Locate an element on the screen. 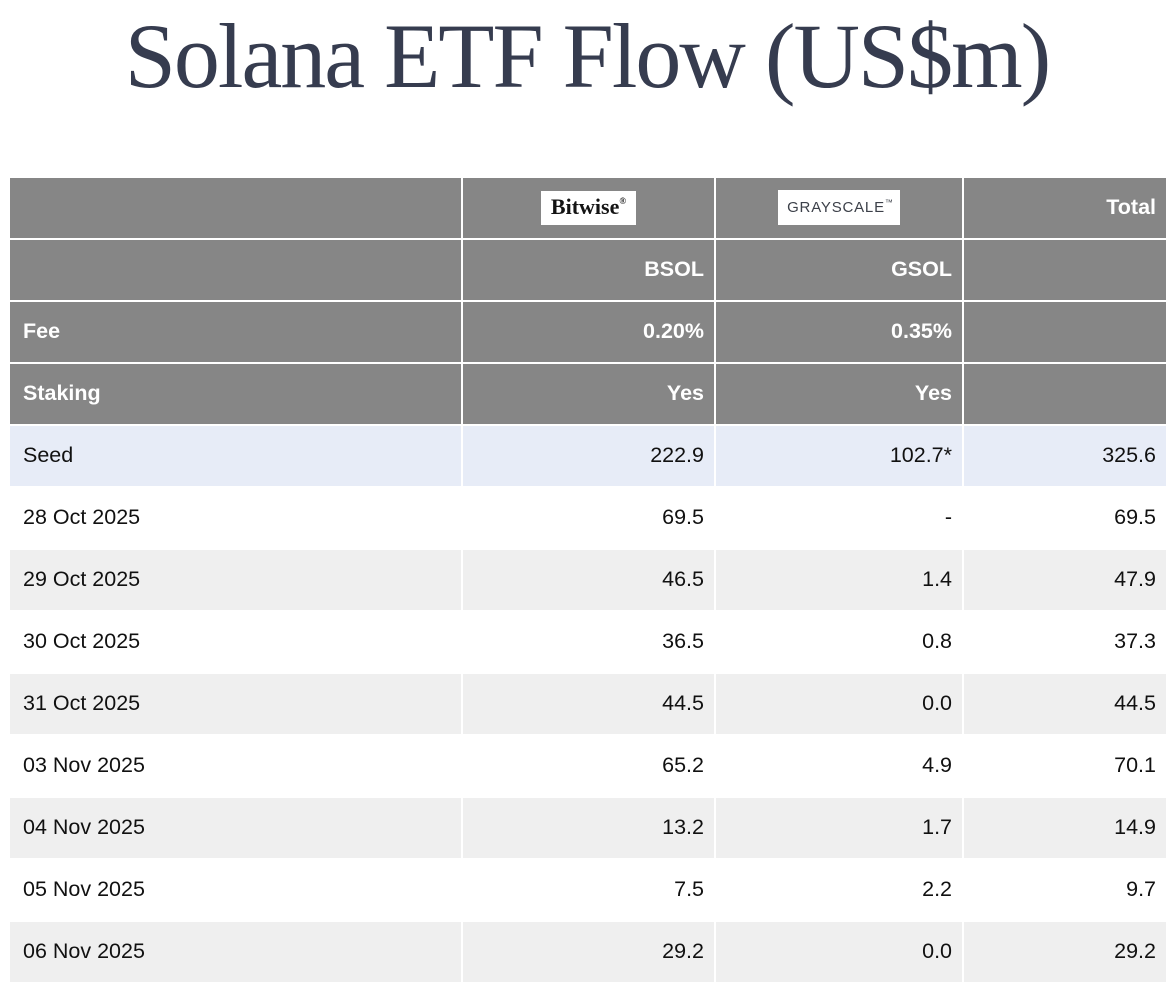 This screenshot has width=1174, height=982. total-value: 69.5 is located at coordinates (1065, 517).